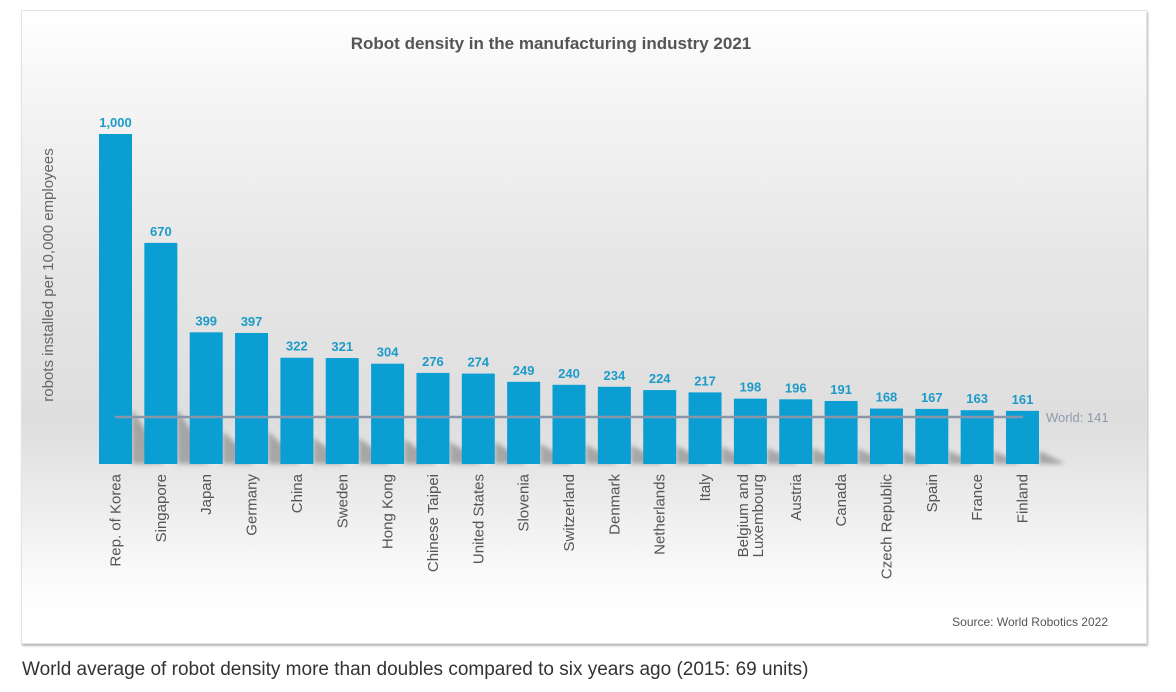 The height and width of the screenshot is (692, 1176). I want to click on category-label: Switzerland, so click(569, 513).